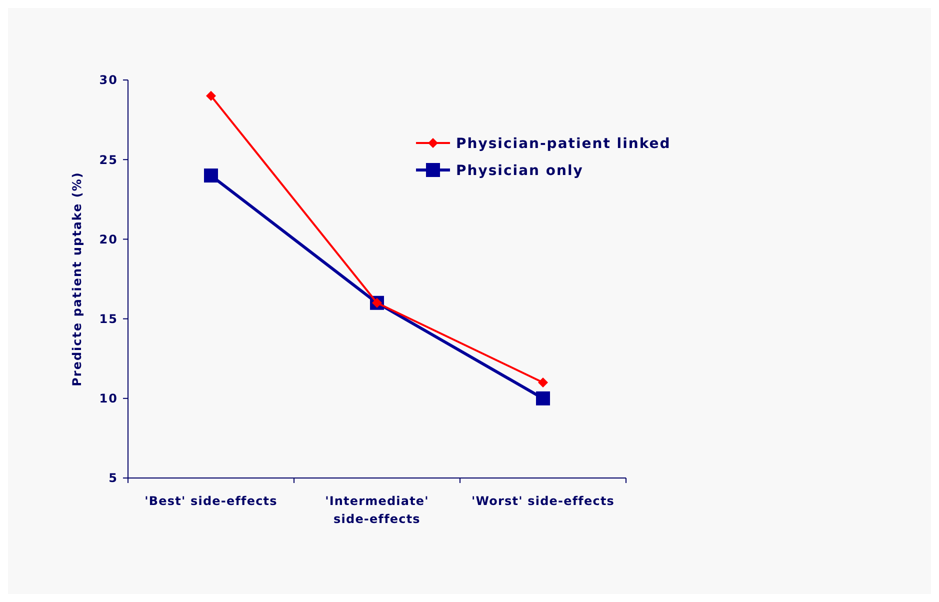 The height and width of the screenshot is (602, 939). Describe the element at coordinates (108, 399) in the screenshot. I see `y-tick-label: 10` at that location.